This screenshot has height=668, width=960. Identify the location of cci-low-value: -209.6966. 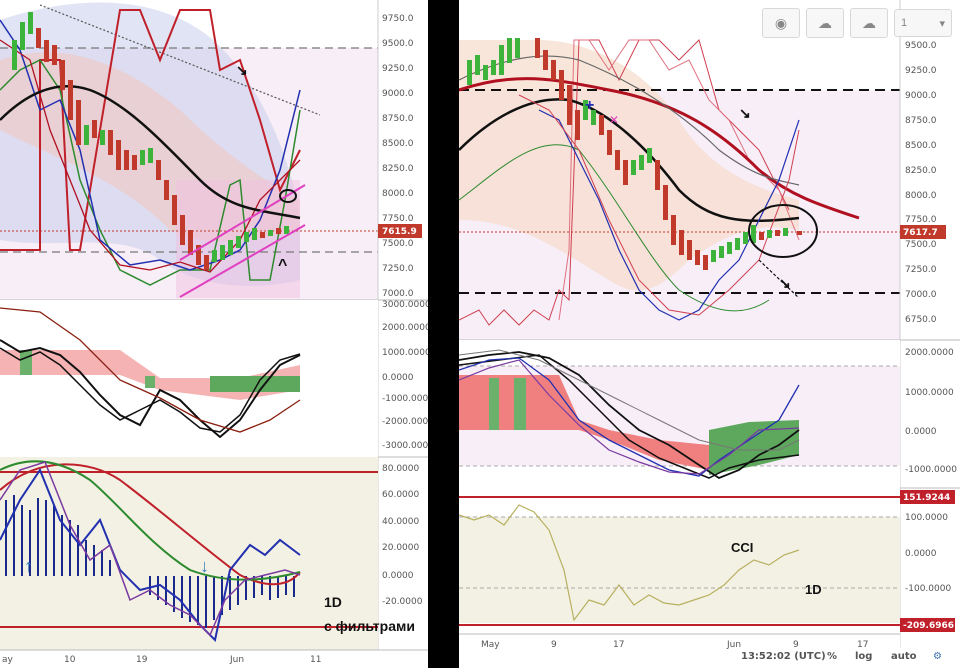
(928, 626).